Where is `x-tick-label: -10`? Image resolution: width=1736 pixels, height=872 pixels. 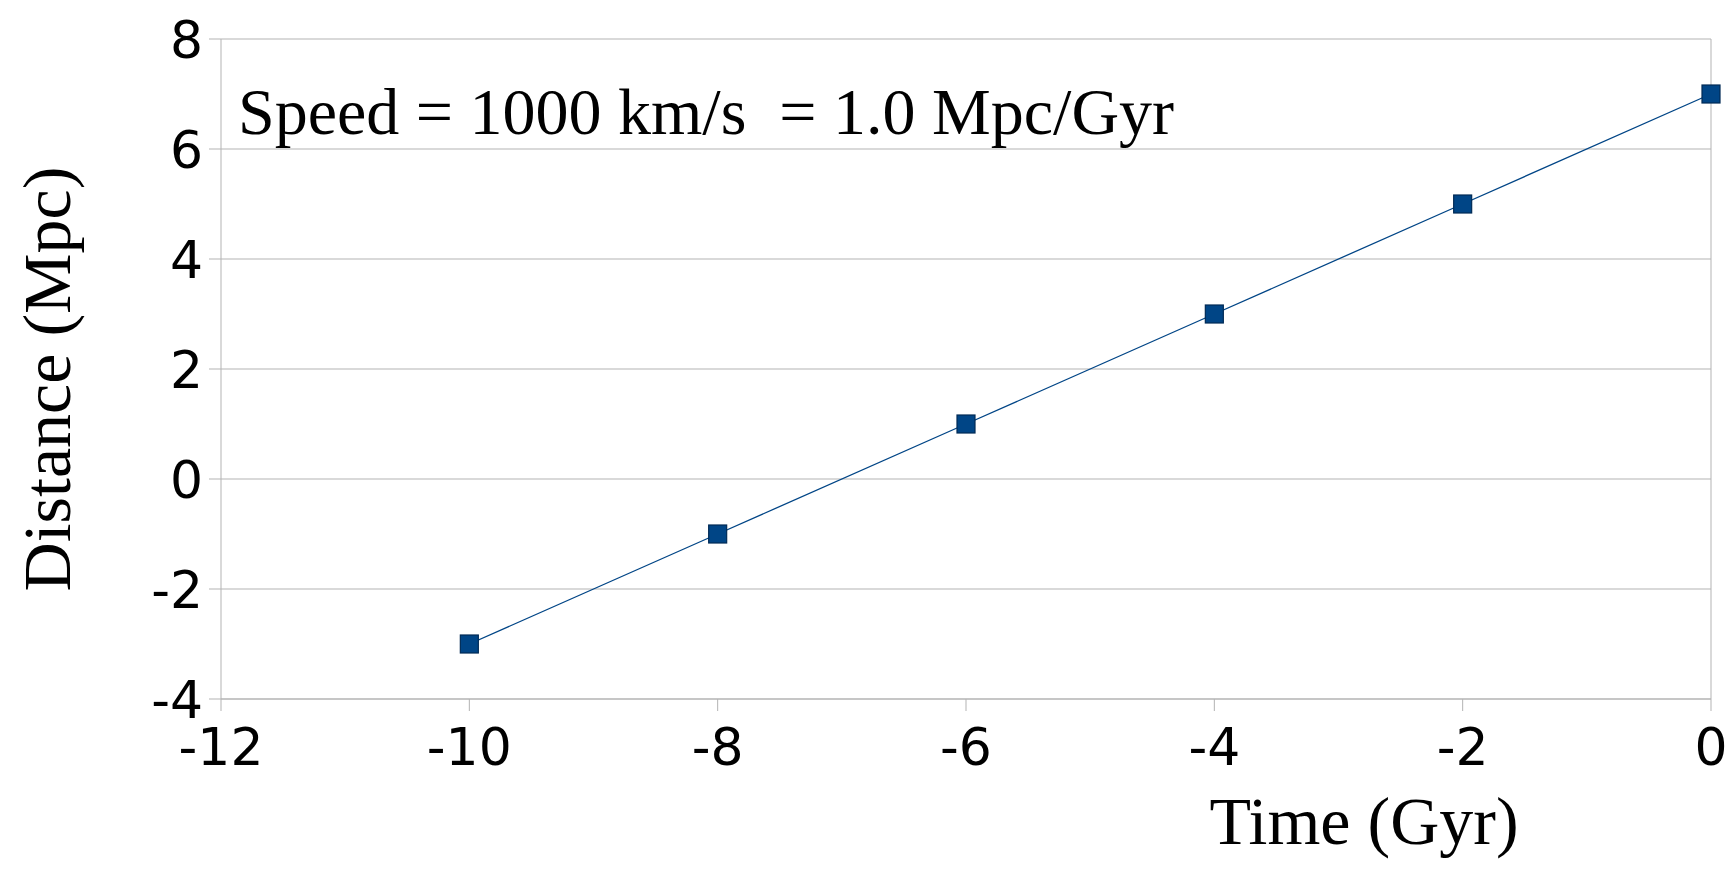
x-tick-label: -10 is located at coordinates (469, 747).